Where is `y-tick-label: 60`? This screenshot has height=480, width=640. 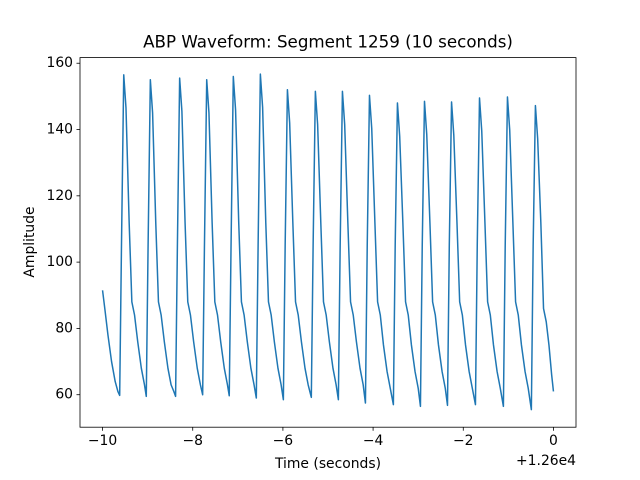
y-tick-label: 60 is located at coordinates (64, 395).